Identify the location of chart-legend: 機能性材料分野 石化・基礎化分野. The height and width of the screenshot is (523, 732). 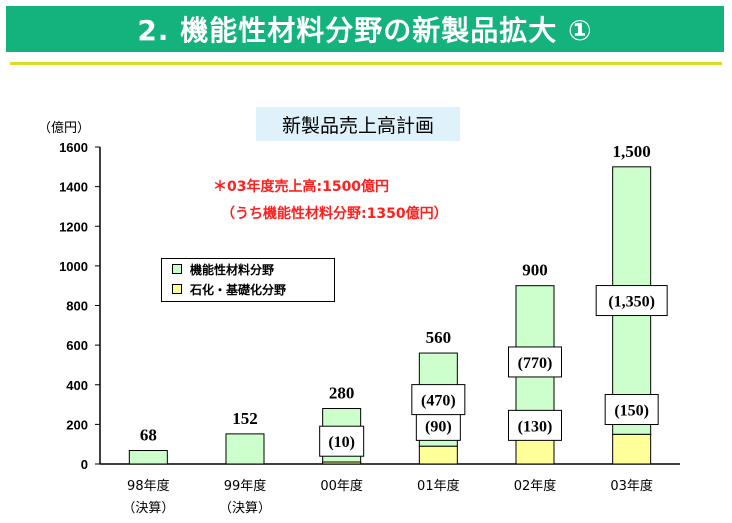
(248, 280).